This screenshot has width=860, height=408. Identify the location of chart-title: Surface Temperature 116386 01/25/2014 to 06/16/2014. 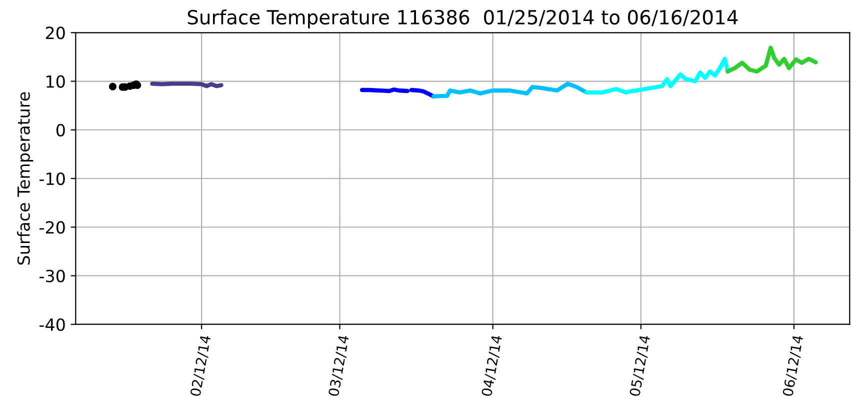
(463, 19).